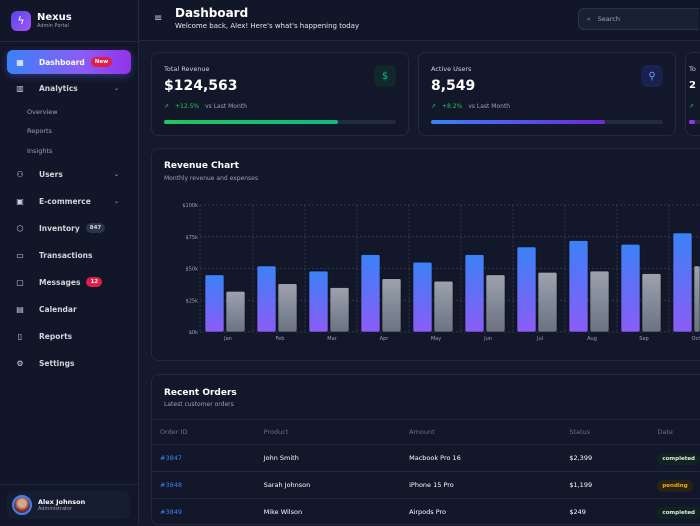 The image size is (700, 526). What do you see at coordinates (328, 485) in the screenshot?
I see `cell: Sarah Johnson` at bounding box center [328, 485].